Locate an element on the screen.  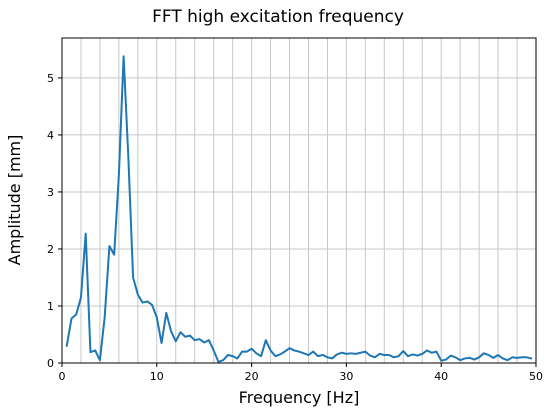
y-tick-label: 5 is located at coordinates (50, 78).